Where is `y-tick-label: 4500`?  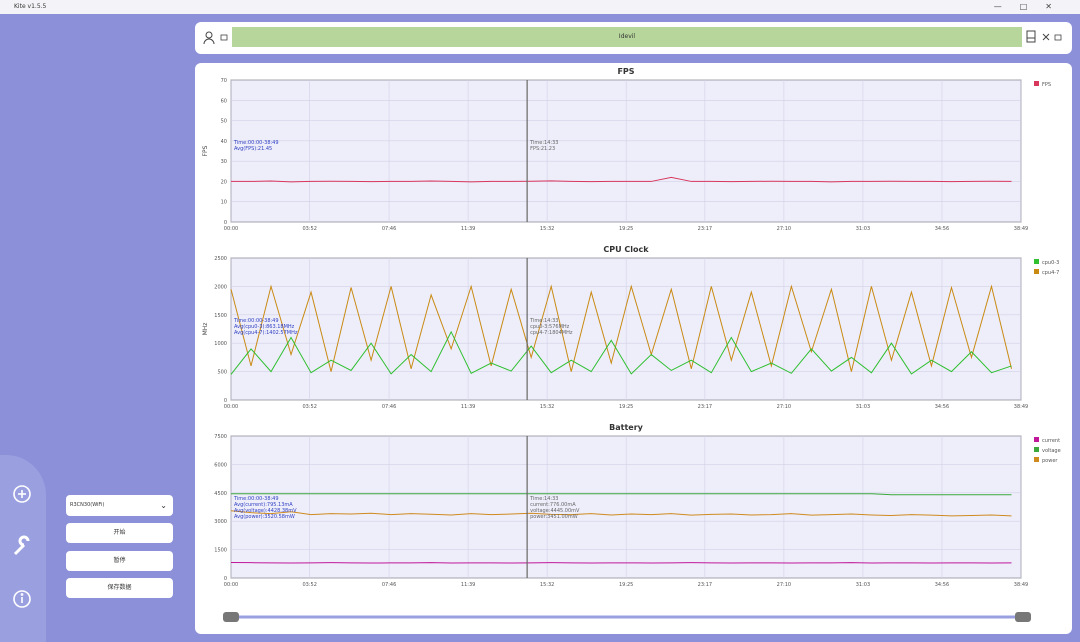 y-tick-label: 4500 is located at coordinates (220, 494).